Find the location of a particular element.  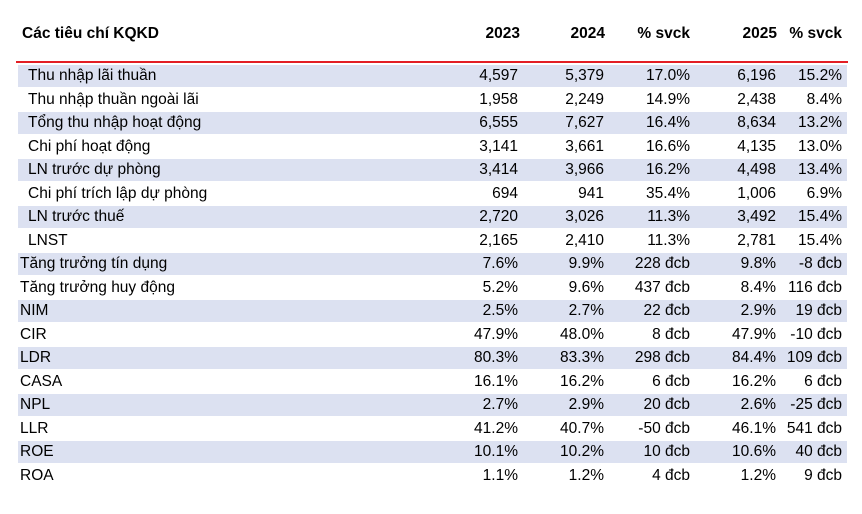

cell-svck-2024: 228 đcb is located at coordinates (662, 263).